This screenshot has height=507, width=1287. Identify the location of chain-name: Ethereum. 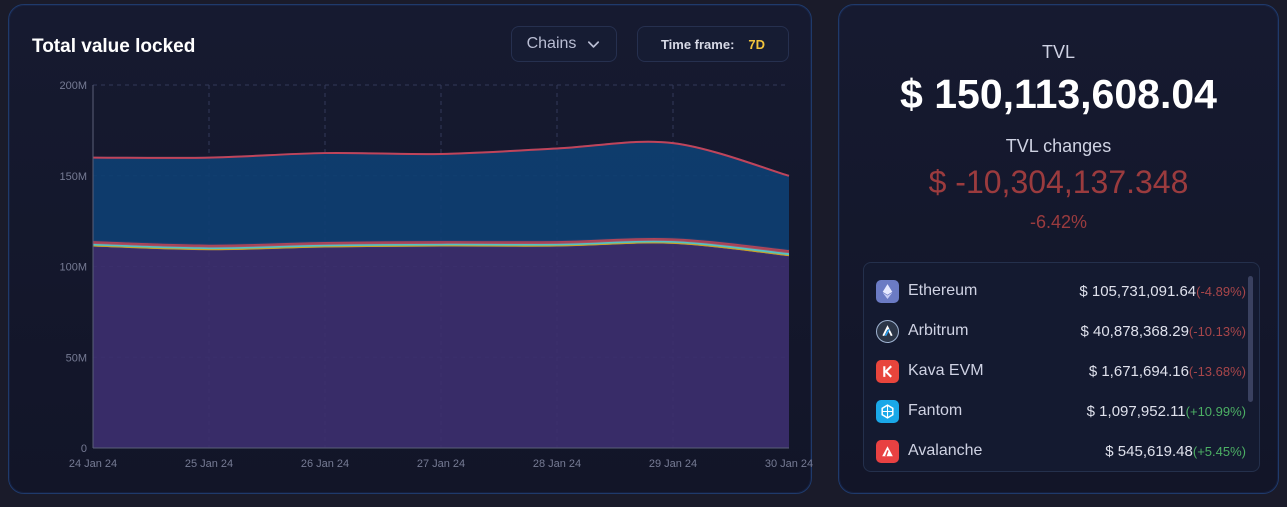
(943, 290).